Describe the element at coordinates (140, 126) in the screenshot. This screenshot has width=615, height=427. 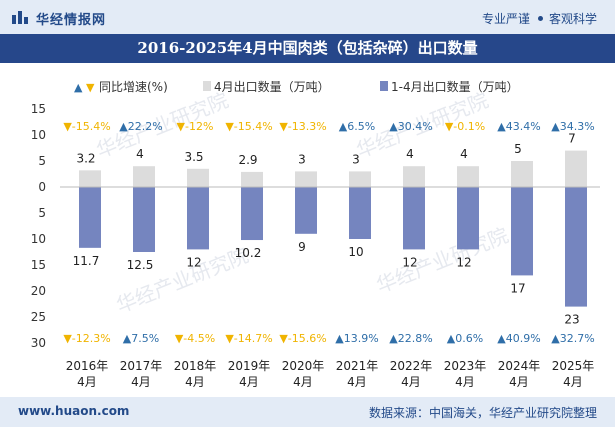
I see `growth-april-label: ▲22.2%` at that location.